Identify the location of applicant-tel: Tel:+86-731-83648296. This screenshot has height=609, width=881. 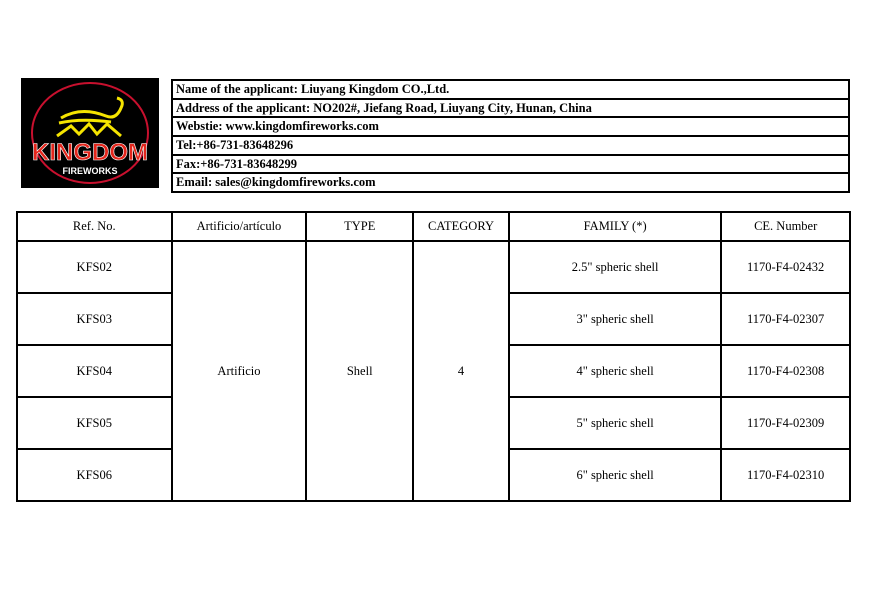
(510, 144).